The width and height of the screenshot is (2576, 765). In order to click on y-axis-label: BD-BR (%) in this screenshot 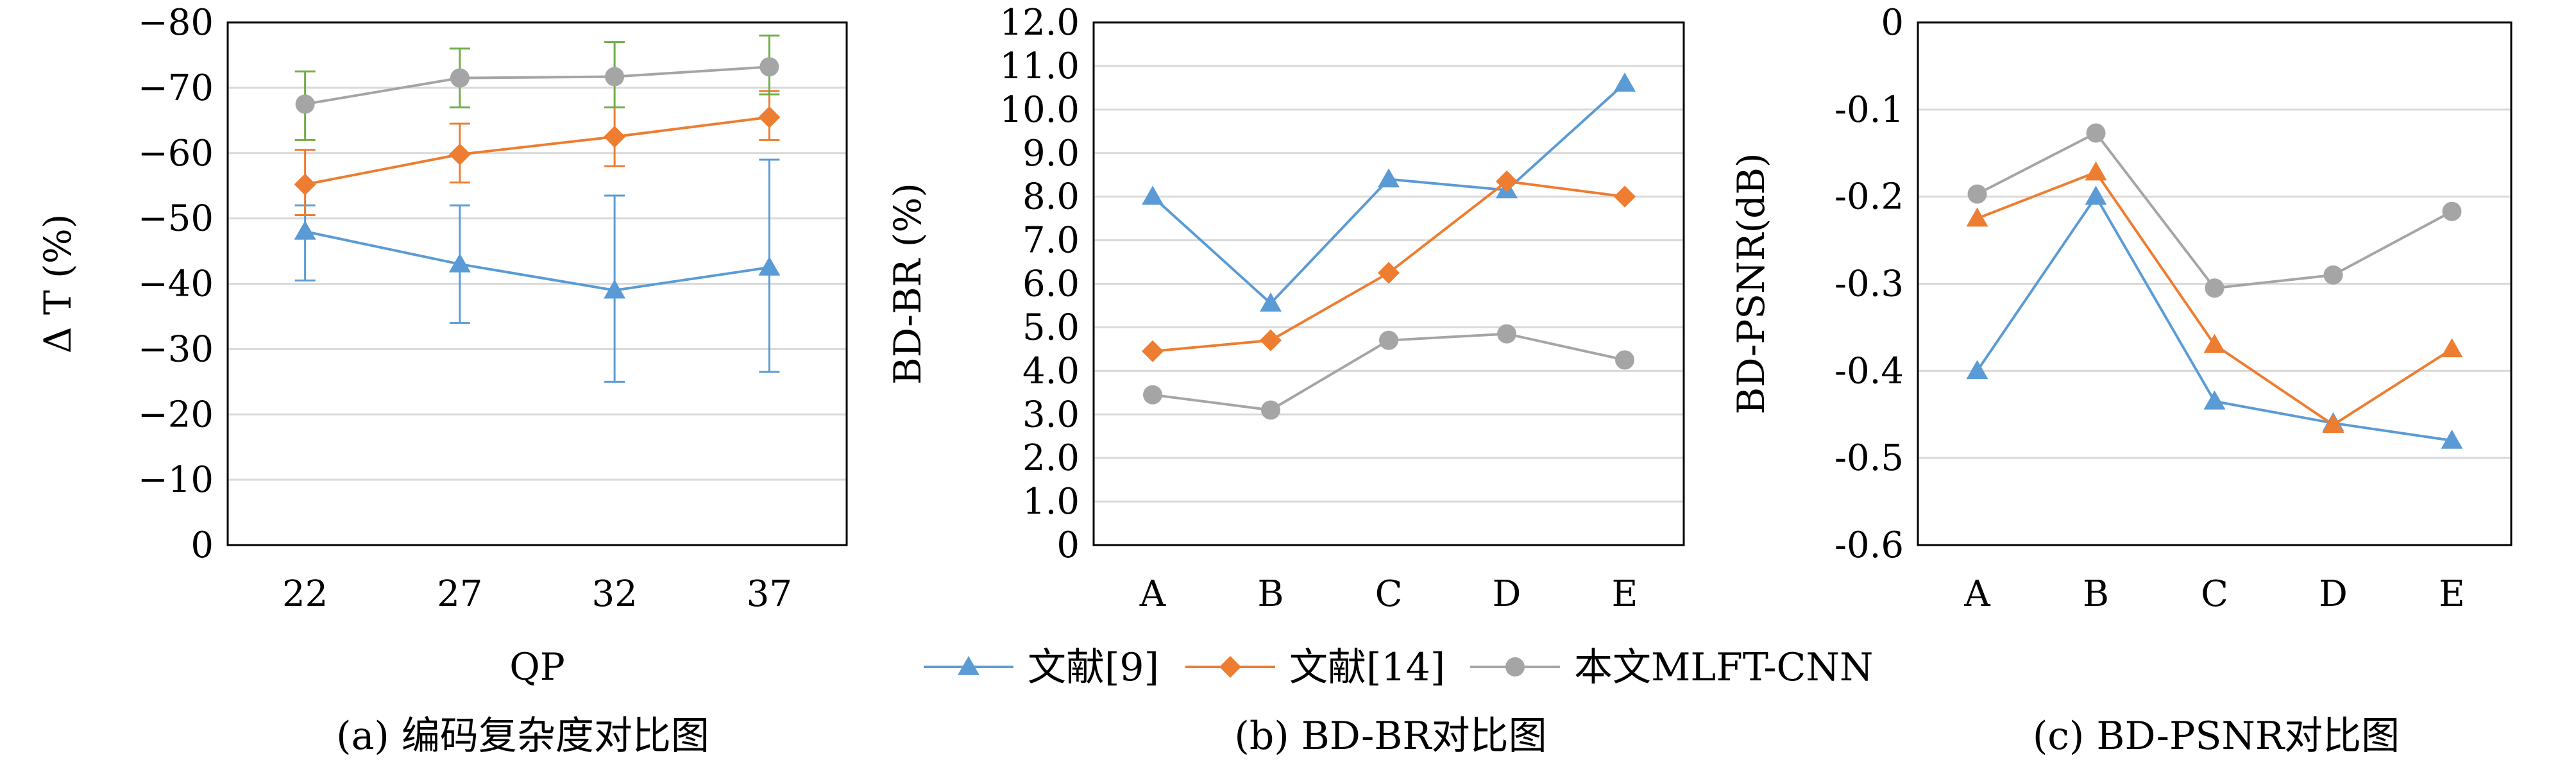, I will do `click(907, 284)`.